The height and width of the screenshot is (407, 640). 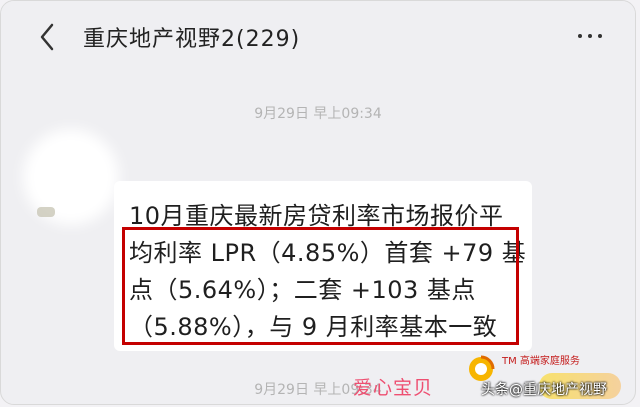 What do you see at coordinates (316, 216) in the screenshot?
I see `message-text-line: 10月重庆最新房贷利率市场报价平` at bounding box center [316, 216].